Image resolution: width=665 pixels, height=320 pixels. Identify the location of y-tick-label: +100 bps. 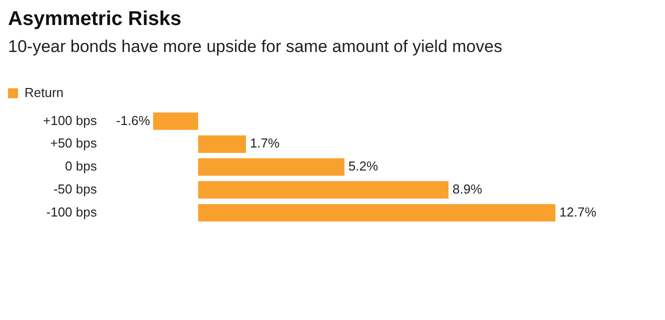
(70, 120).